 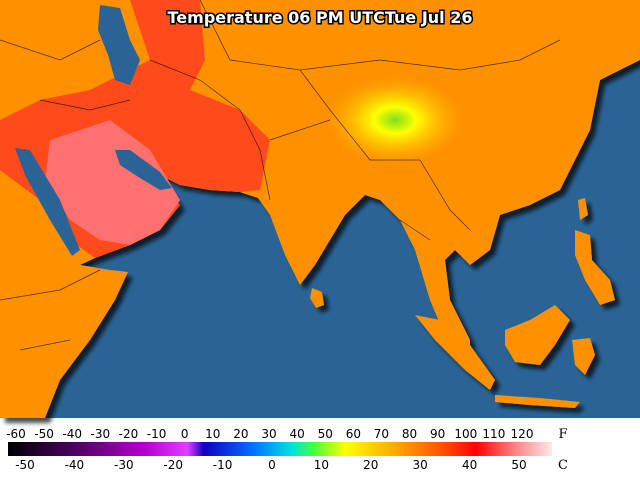 What do you see at coordinates (119, 45) in the screenshot?
I see `caspian-sea` at bounding box center [119, 45].